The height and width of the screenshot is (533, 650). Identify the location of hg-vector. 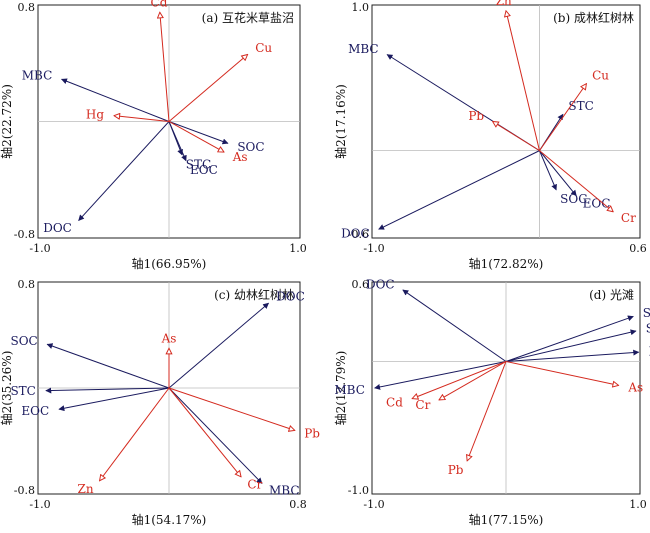
(142, 119).